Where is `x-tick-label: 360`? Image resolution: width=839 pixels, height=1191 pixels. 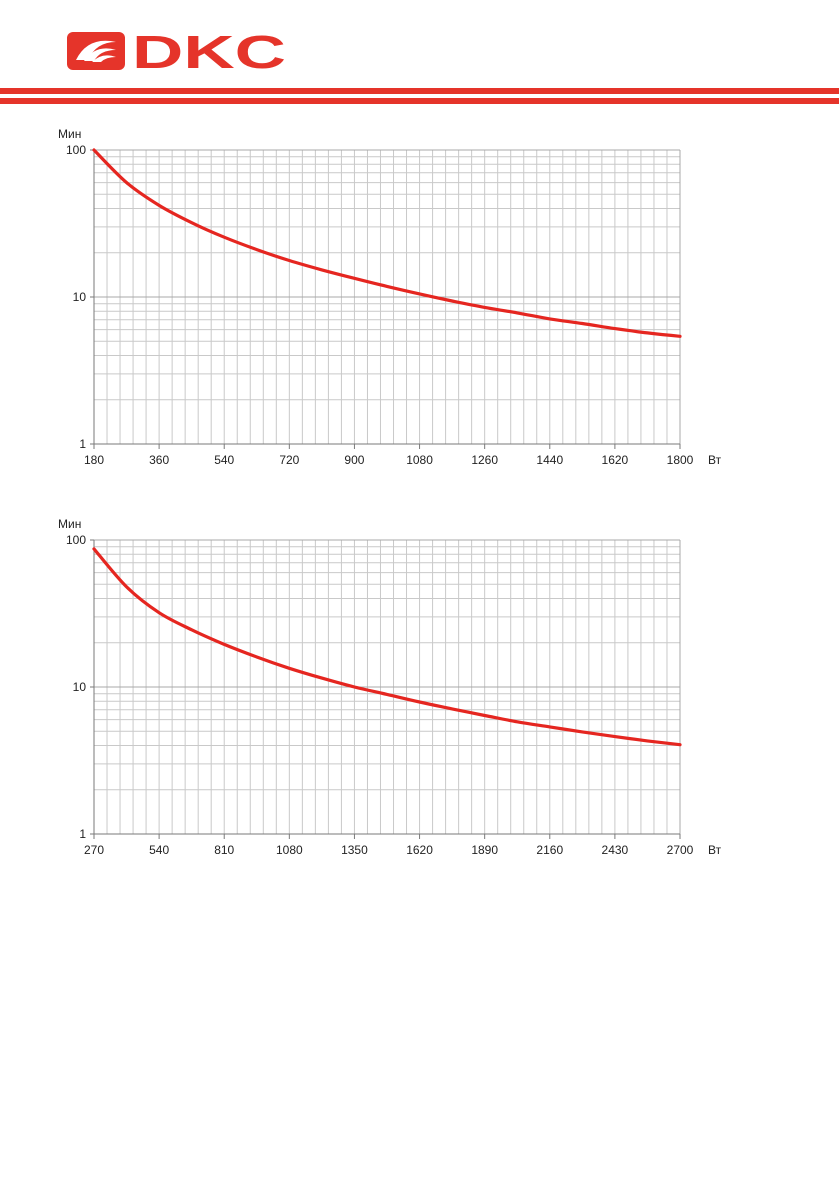
x-tick-label: 360 is located at coordinates (159, 460).